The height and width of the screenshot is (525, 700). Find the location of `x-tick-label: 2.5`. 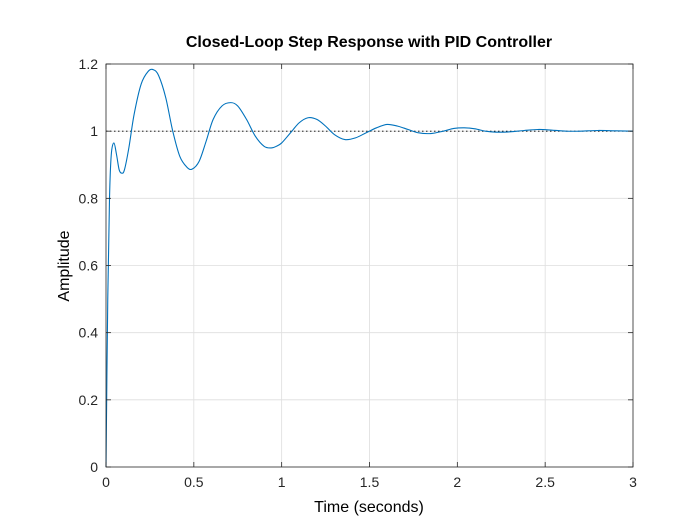

x-tick-label: 2.5 is located at coordinates (545, 482).